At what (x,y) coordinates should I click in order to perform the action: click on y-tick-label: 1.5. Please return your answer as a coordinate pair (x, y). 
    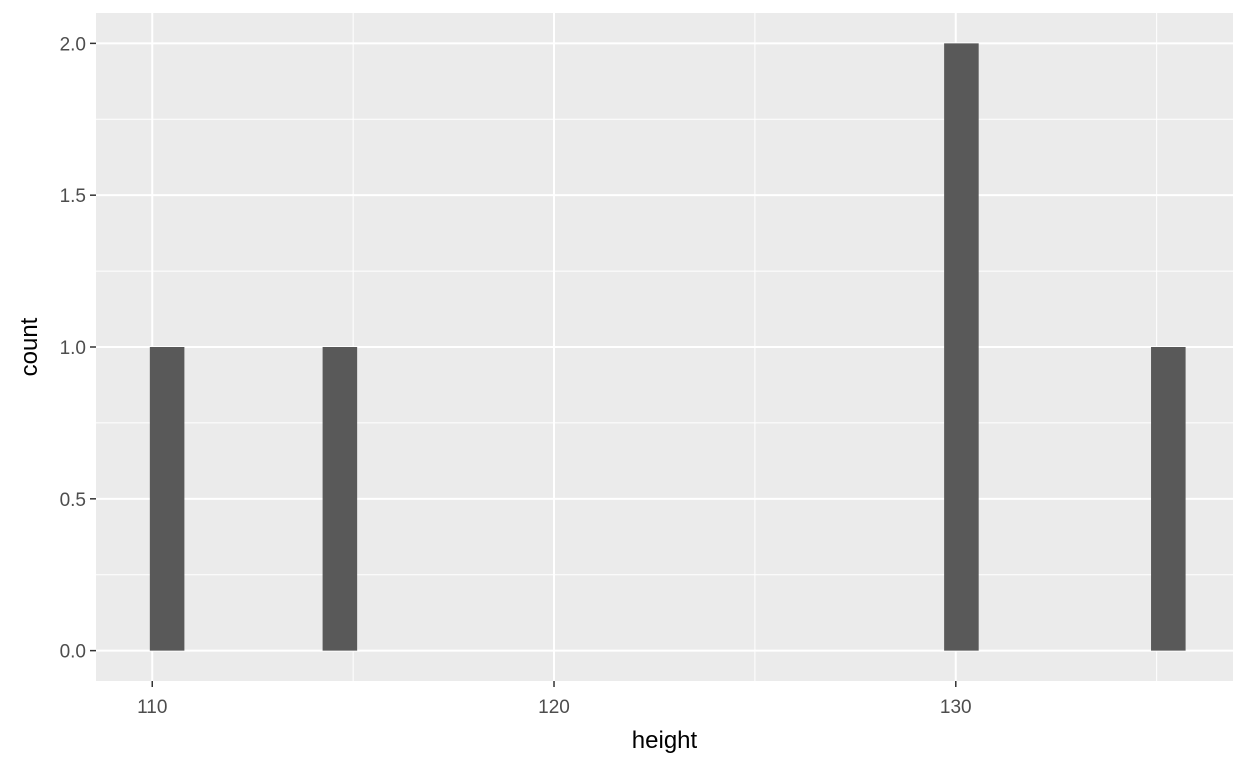
    Looking at the image, I should click on (73, 196).